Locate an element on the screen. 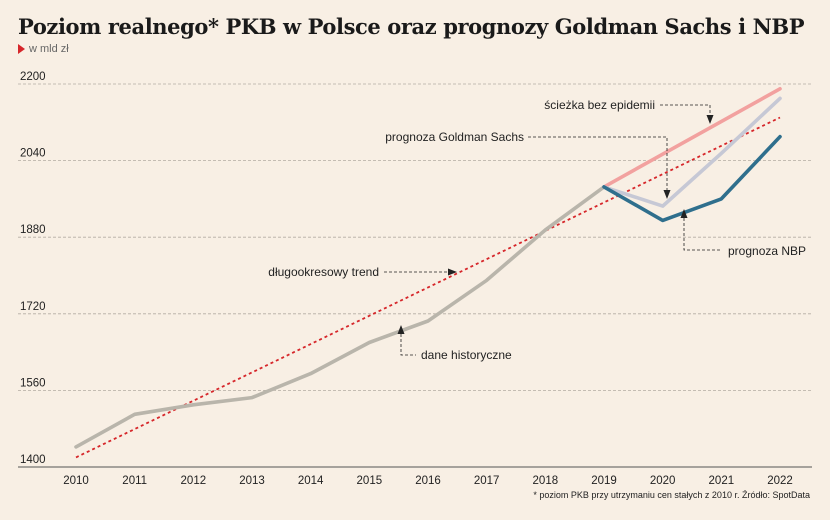 Image resolution: width=830 pixels, height=520 pixels. y-tick-label: 2040 is located at coordinates (33, 154).